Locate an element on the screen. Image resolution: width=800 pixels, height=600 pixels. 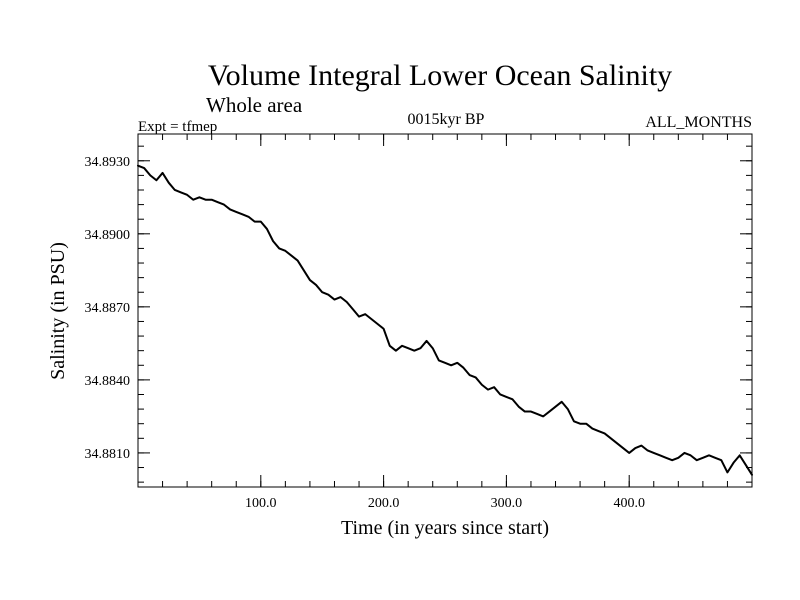
y-tick-label: 34.8930 is located at coordinates (108, 162).